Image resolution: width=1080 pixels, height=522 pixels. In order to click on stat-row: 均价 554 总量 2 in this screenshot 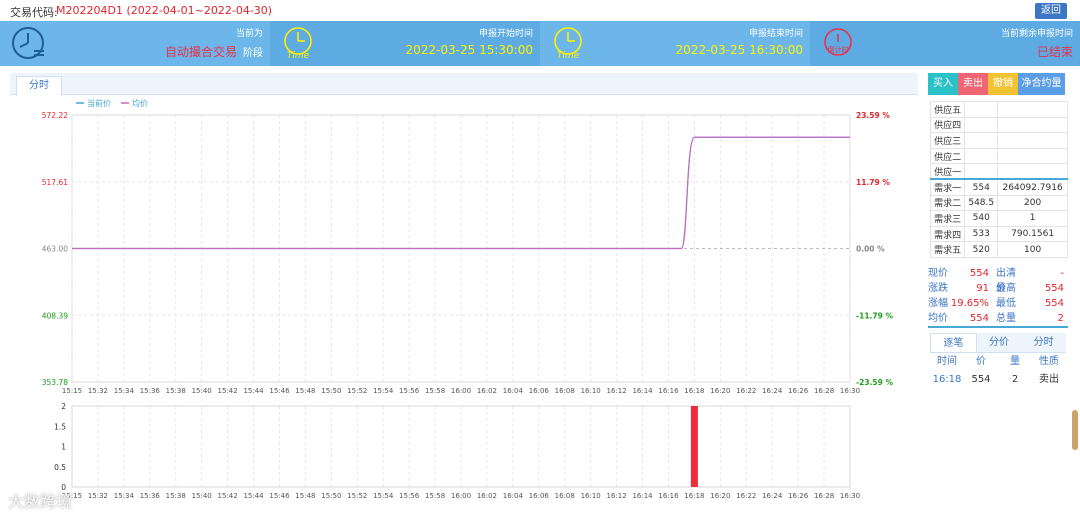, I will do `click(998, 318)`.